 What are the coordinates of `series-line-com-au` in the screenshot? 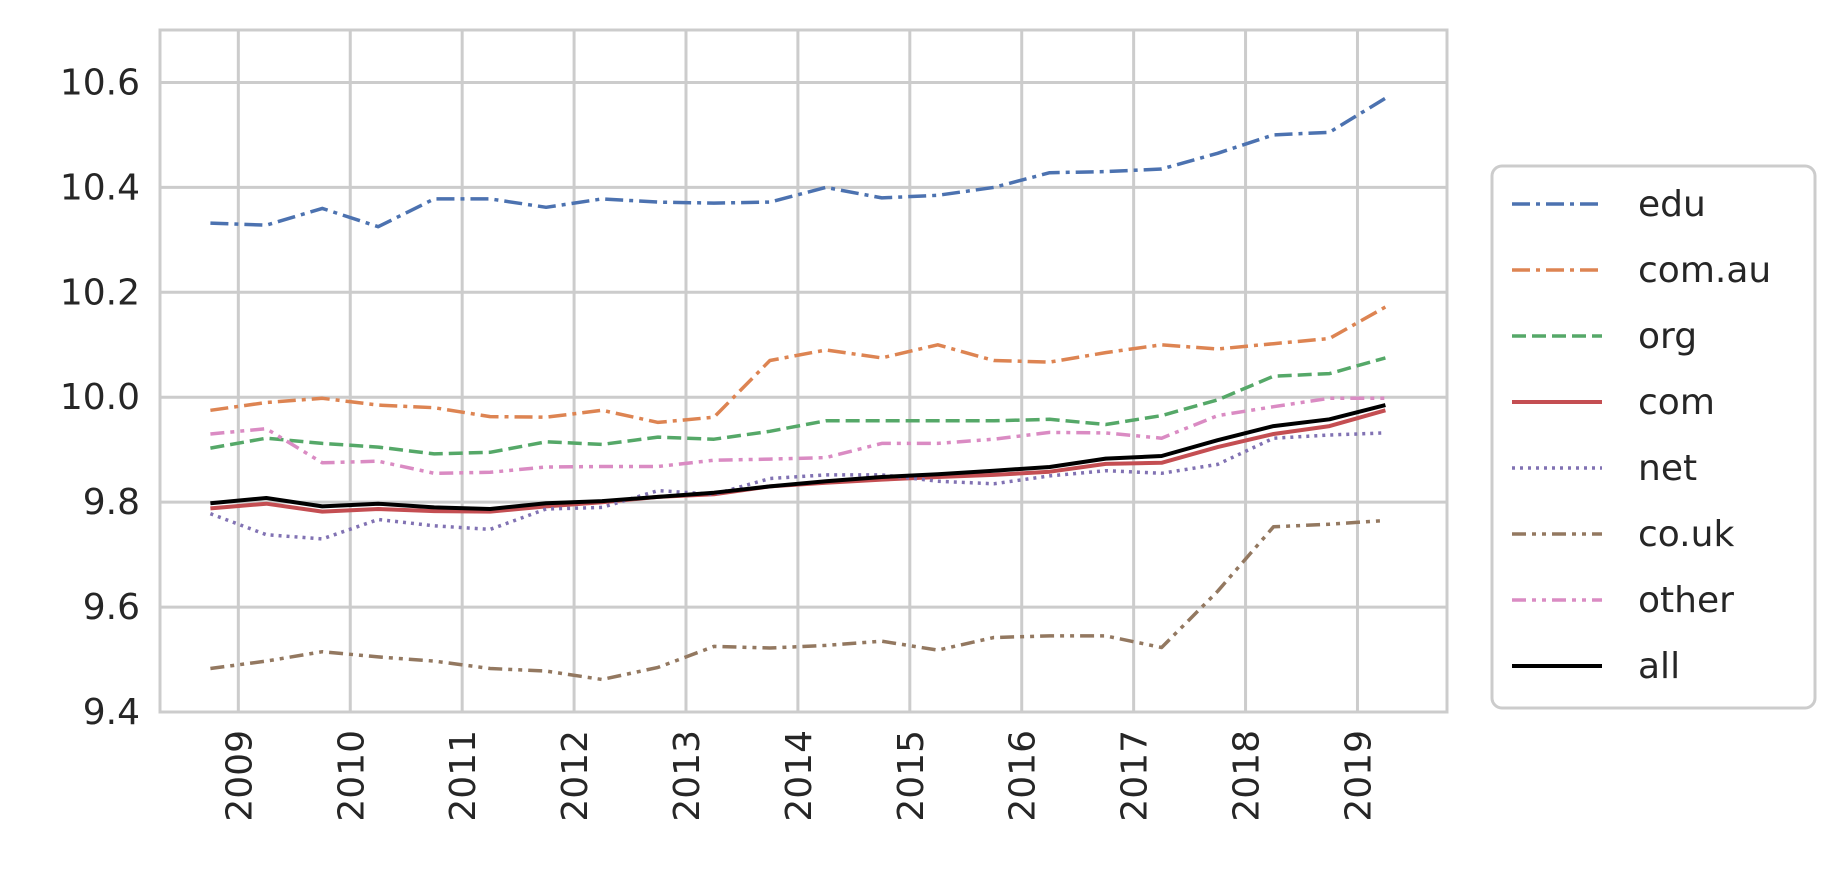 It's located at (798, 365).